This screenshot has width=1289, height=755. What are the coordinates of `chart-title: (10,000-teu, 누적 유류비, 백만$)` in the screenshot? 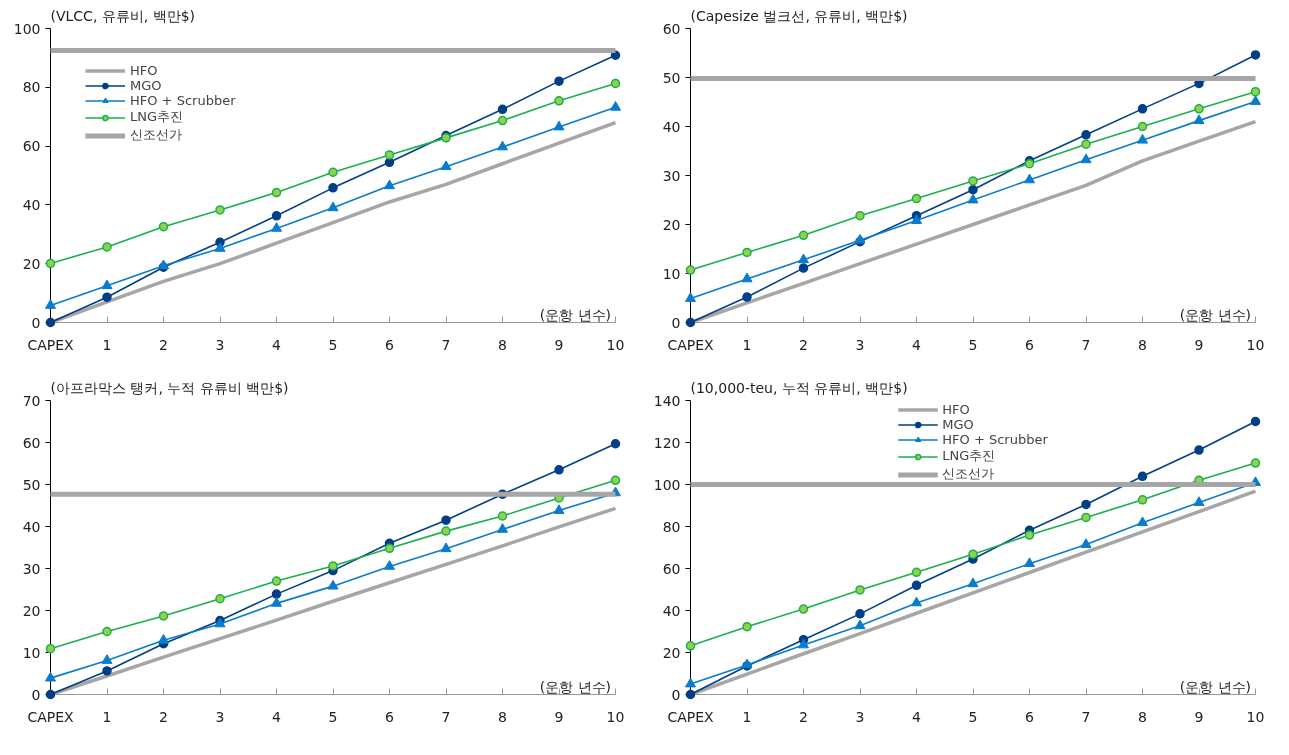 It's located at (799, 387).